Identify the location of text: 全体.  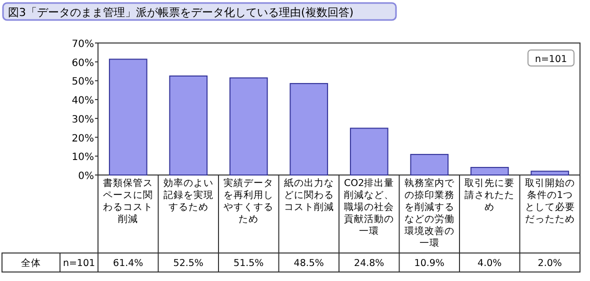
(31, 263).